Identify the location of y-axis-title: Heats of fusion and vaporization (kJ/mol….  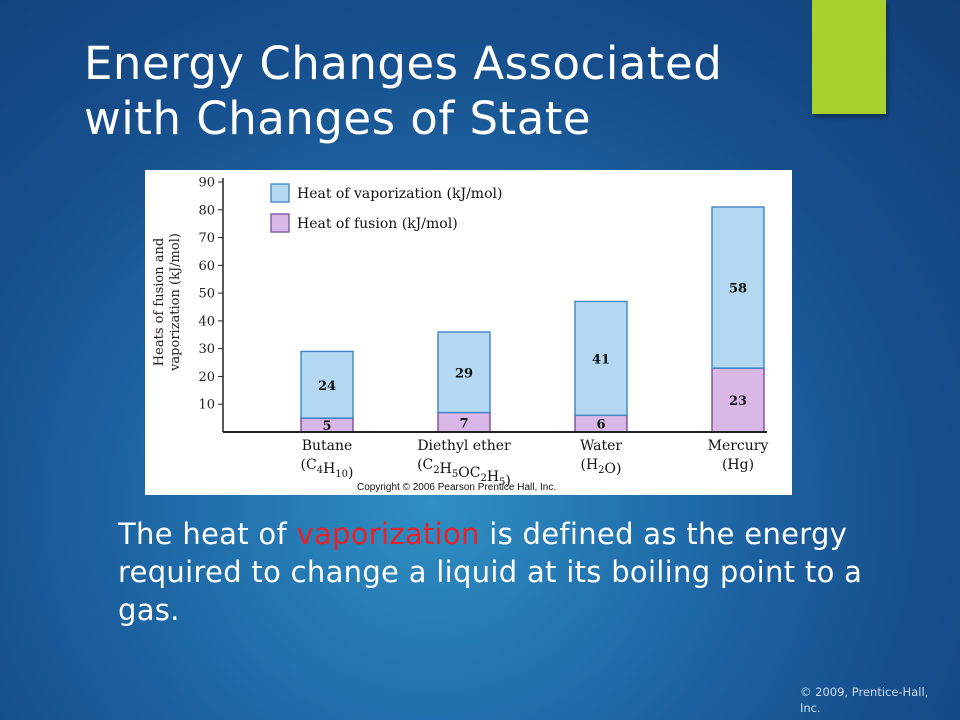
(167, 302).